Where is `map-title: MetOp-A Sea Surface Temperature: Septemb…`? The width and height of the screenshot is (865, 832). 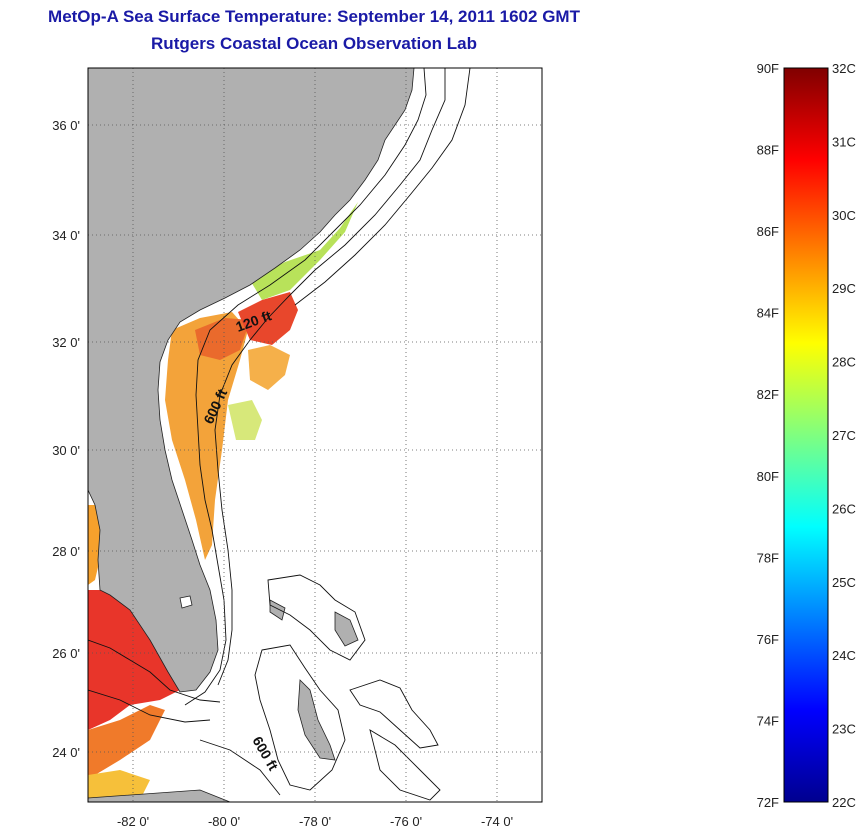
map-title: MetOp-A Sea Surface Temperature: Septemb… is located at coordinates (314, 16).